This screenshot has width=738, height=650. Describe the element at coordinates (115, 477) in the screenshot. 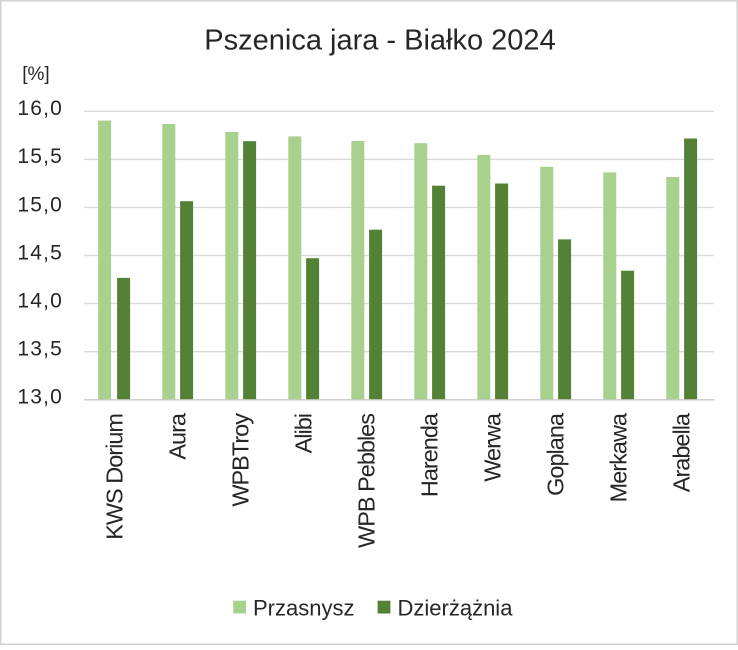

I see `svg-text: KWS Dorium` at that location.